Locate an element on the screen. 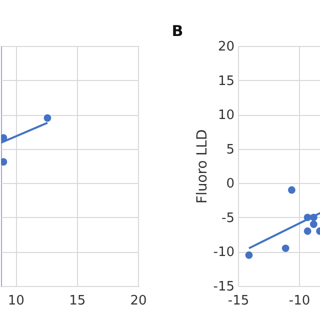 Image resolution: width=320 pixels, height=320 pixels. x-tick-label: -10 is located at coordinates (299, 301).